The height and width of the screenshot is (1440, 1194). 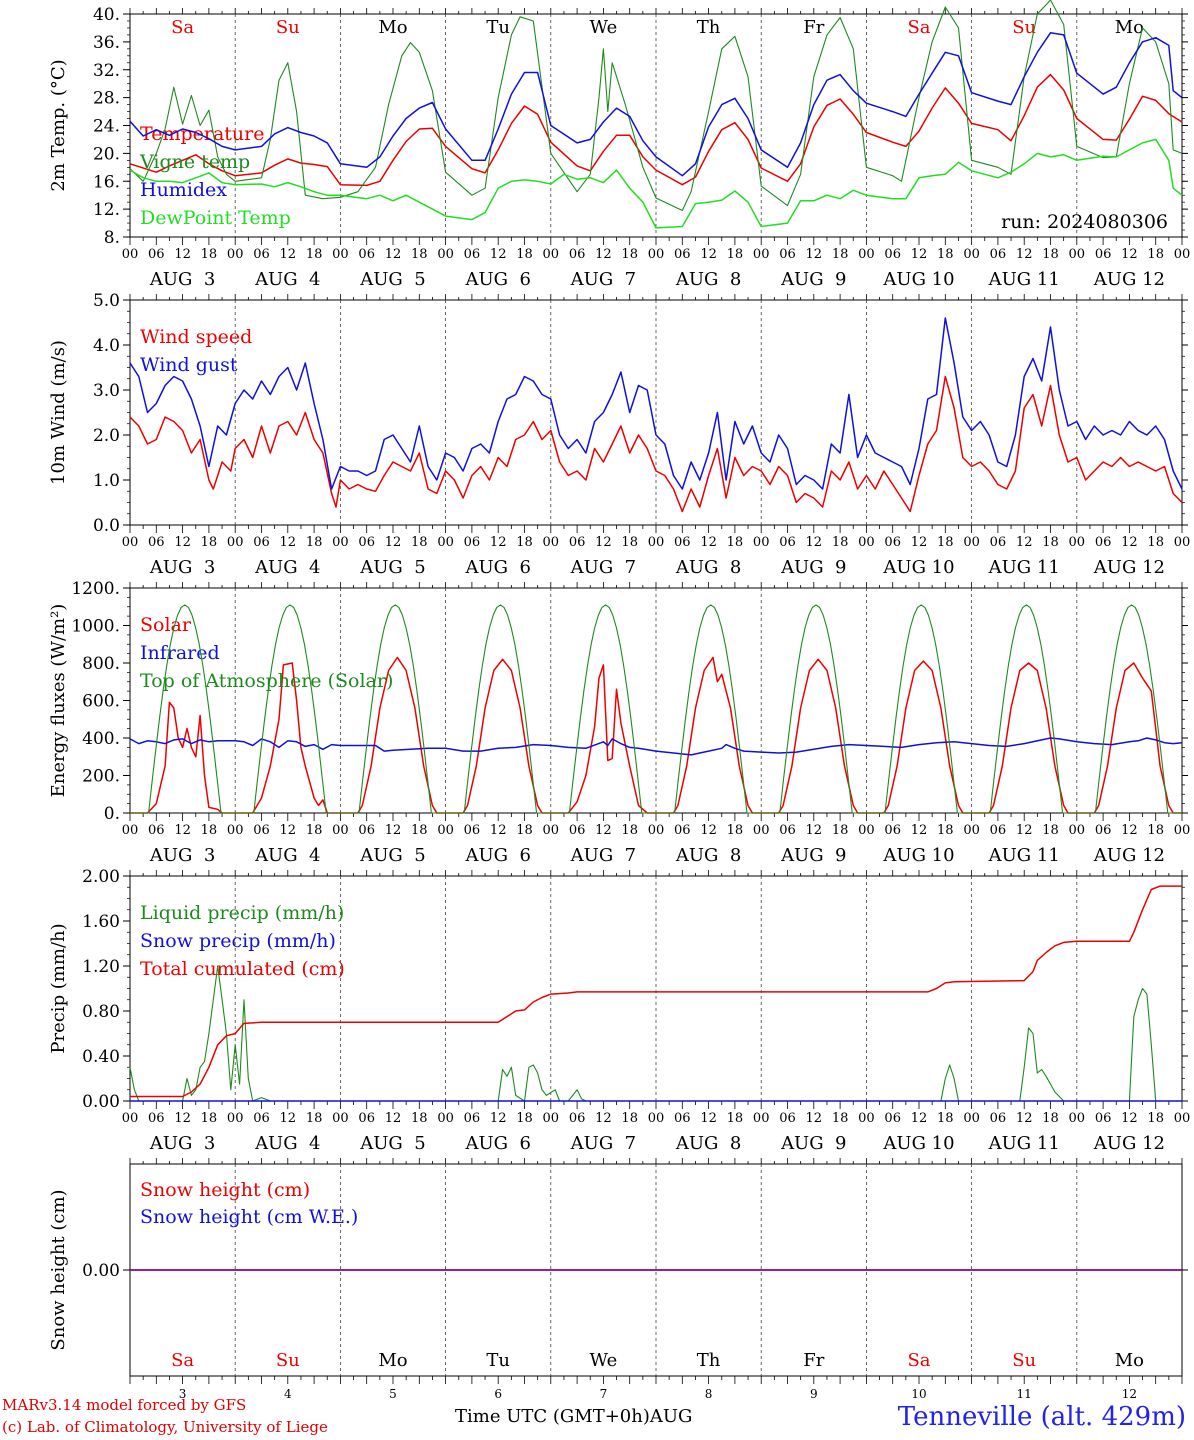 I want to click on flux-frame, so click(x=656, y=700).